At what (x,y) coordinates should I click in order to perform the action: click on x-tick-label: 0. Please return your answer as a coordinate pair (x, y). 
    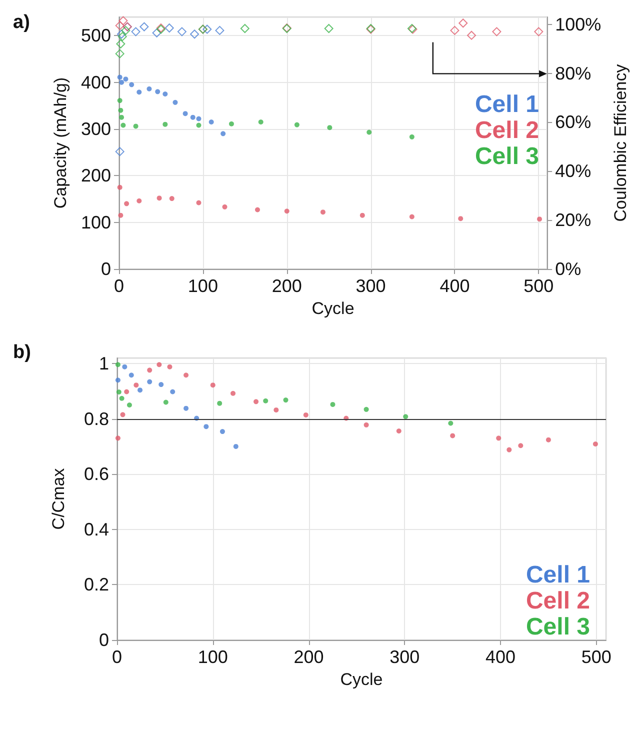
    Looking at the image, I should click on (119, 286).